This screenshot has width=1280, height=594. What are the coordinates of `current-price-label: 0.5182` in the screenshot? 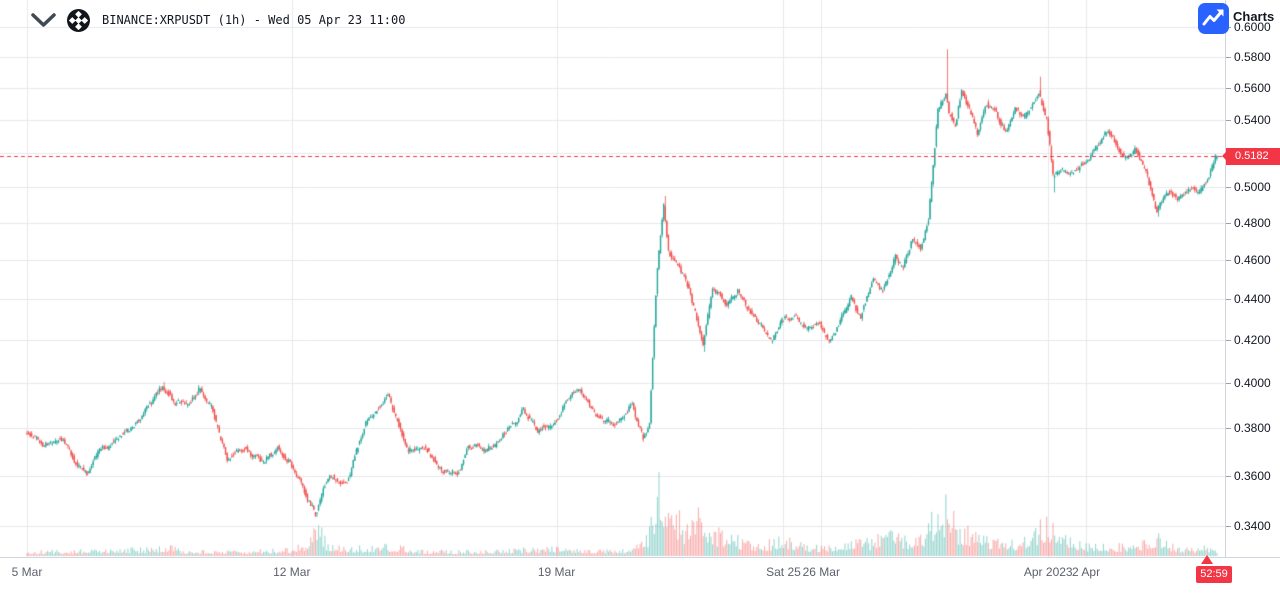 It's located at (1252, 155).